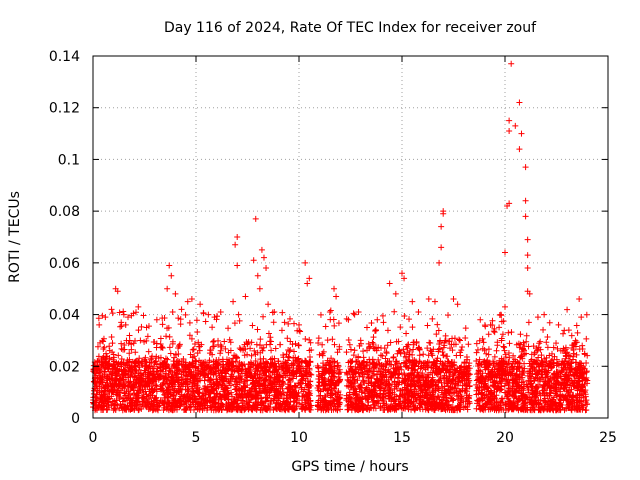 The height and width of the screenshot is (480, 640). Describe the element at coordinates (64, 264) in the screenshot. I see `y-tick-label: 0.06` at that location.